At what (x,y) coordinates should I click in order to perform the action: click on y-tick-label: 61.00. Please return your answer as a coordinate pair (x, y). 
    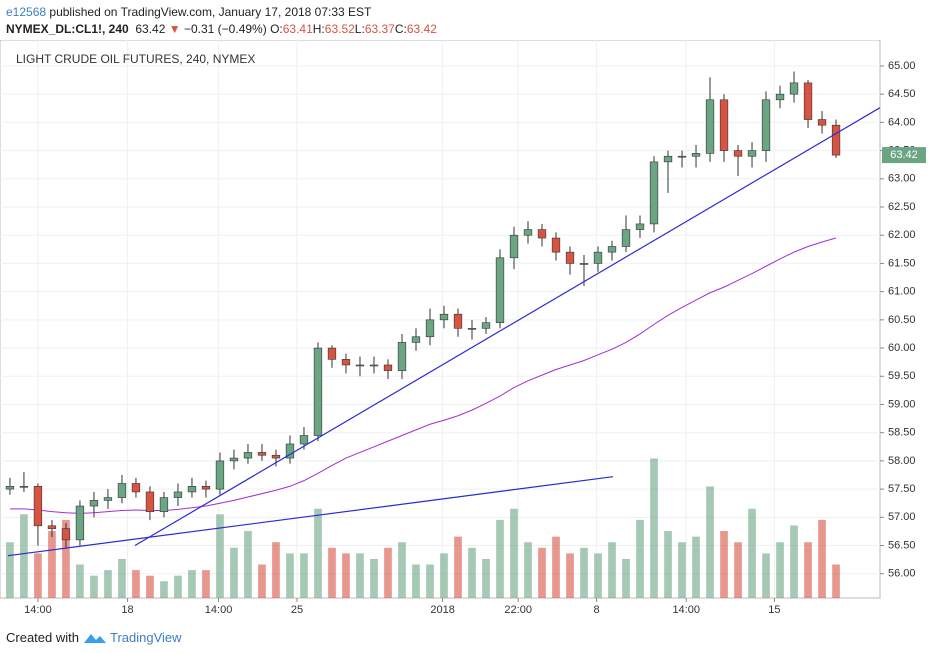
    Looking at the image, I should click on (902, 292).